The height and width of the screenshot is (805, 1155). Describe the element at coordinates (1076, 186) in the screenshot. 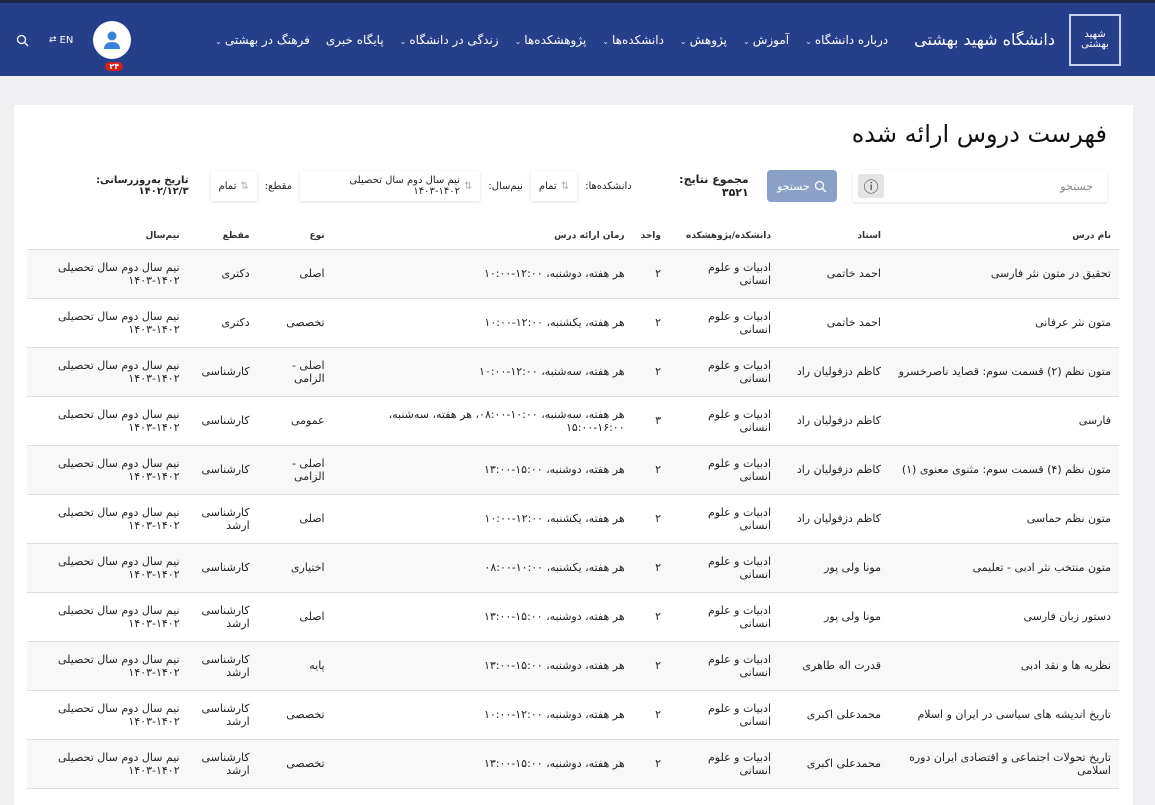

I see `search-placeholder: جستجو` at that location.